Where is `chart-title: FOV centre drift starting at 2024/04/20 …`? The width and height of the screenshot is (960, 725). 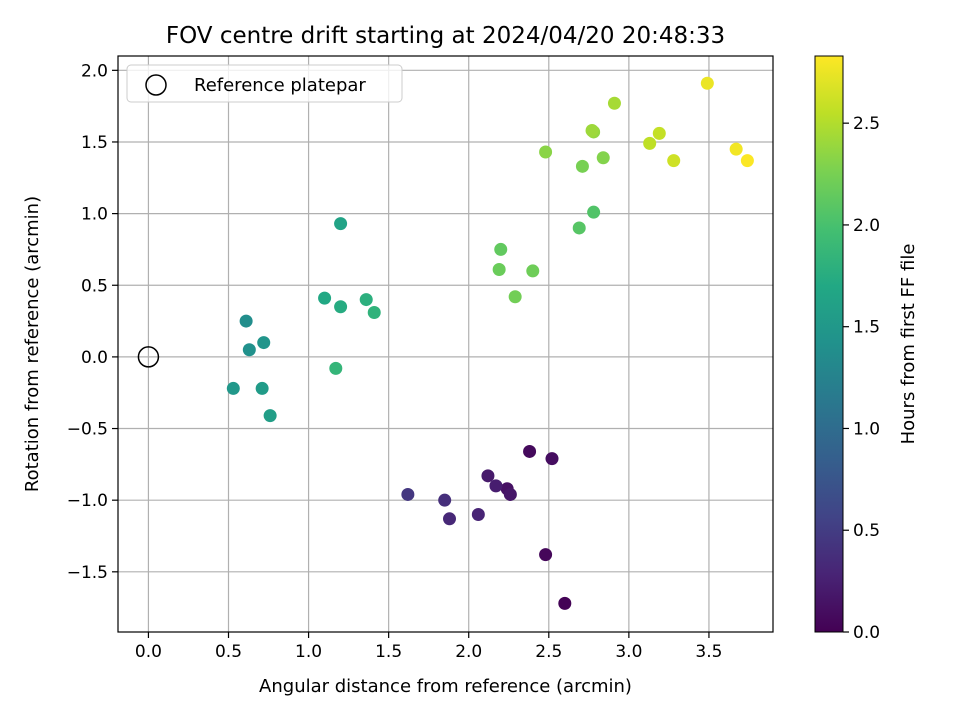 chart-title: FOV centre drift starting at 2024/04/20 … is located at coordinates (445, 36).